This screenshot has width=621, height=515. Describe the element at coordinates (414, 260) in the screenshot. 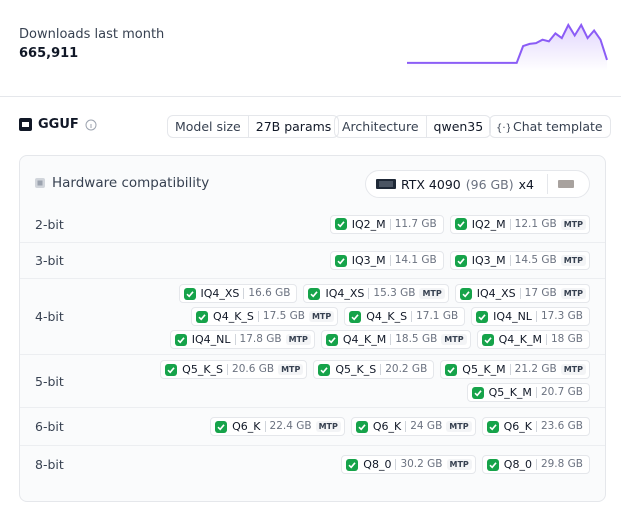

I see `quant-size: 14.1 GB` at that location.